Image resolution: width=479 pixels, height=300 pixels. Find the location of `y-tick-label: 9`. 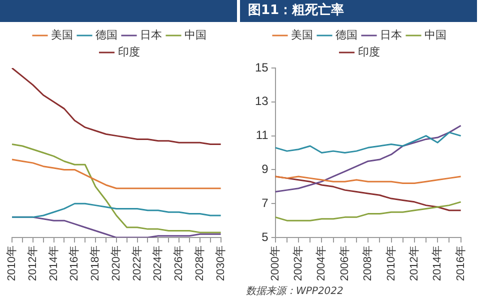

y-tick-label: 9 is located at coordinates (265, 169).